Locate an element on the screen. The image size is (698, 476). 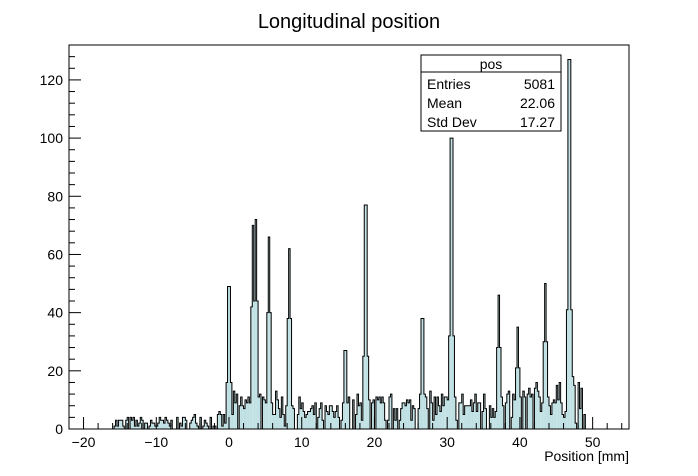
x-tick-label: 20 is located at coordinates (375, 442).